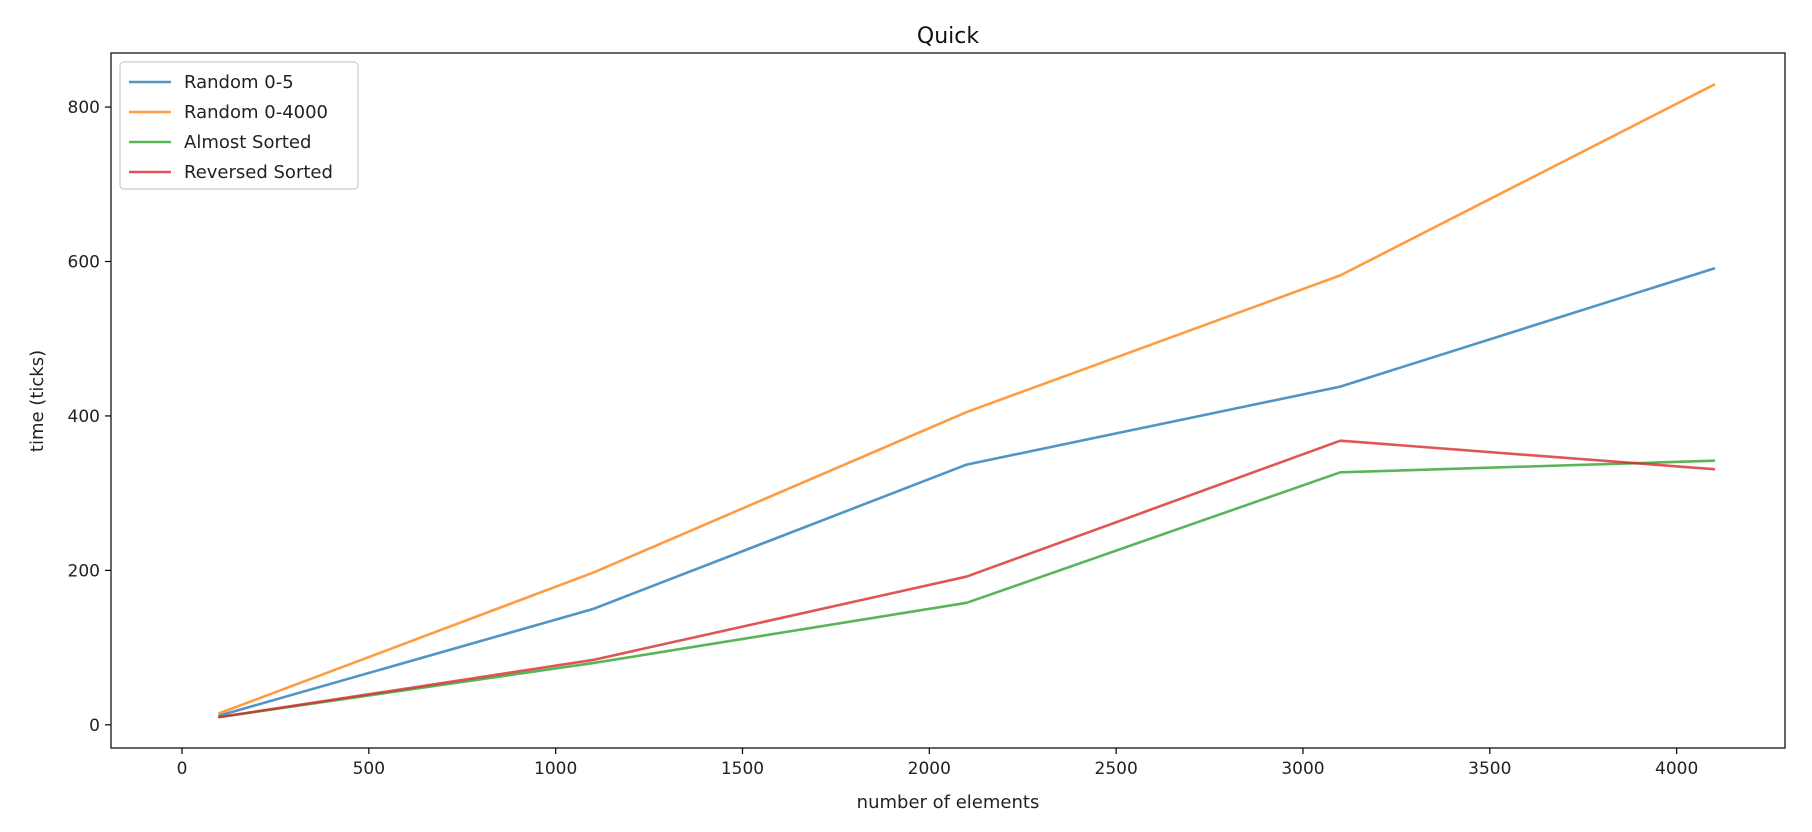 This screenshot has width=1812, height=832. I want to click on y-axis: 0 200 400 600 800, so click(89, 417).